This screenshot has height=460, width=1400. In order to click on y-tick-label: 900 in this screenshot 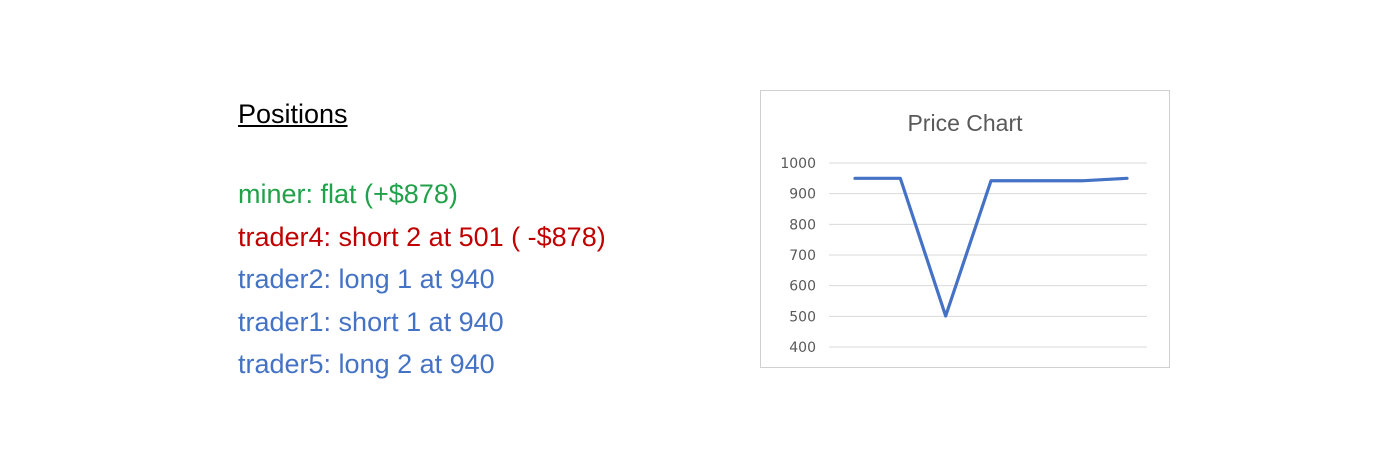, I will do `click(802, 195)`.